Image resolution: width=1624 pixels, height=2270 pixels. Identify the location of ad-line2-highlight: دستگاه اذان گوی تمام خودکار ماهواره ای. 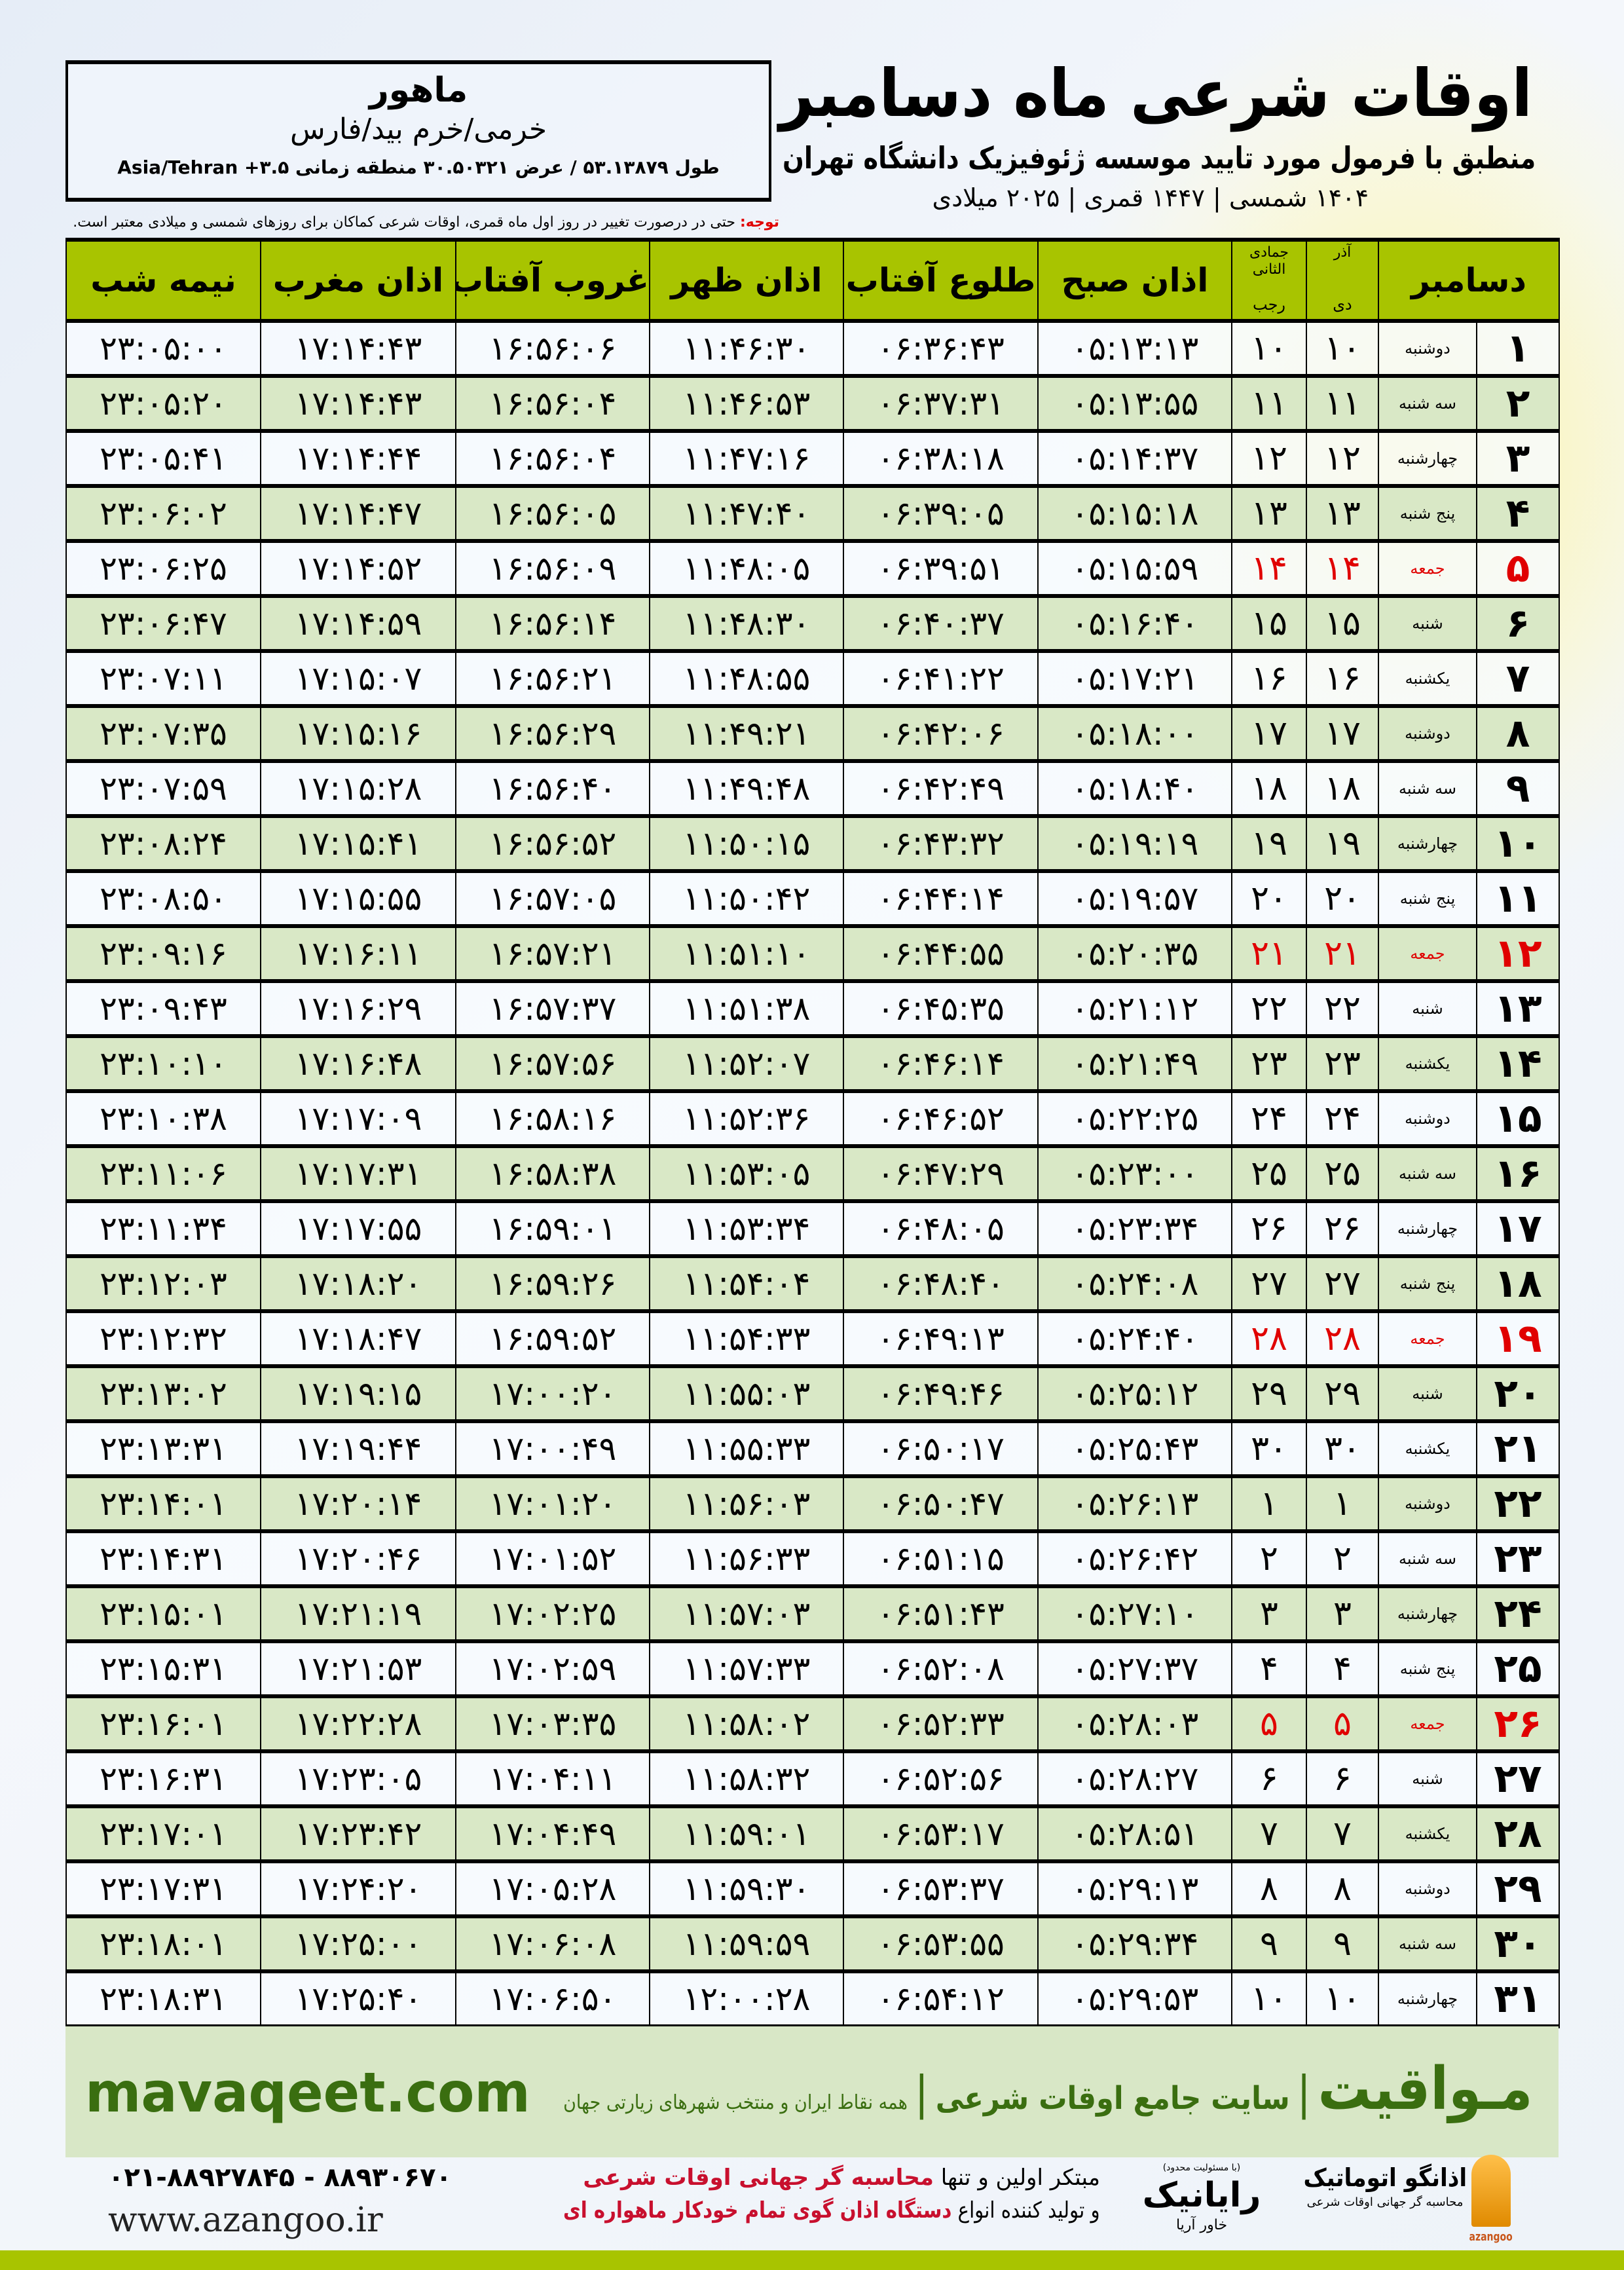
(757, 2210).